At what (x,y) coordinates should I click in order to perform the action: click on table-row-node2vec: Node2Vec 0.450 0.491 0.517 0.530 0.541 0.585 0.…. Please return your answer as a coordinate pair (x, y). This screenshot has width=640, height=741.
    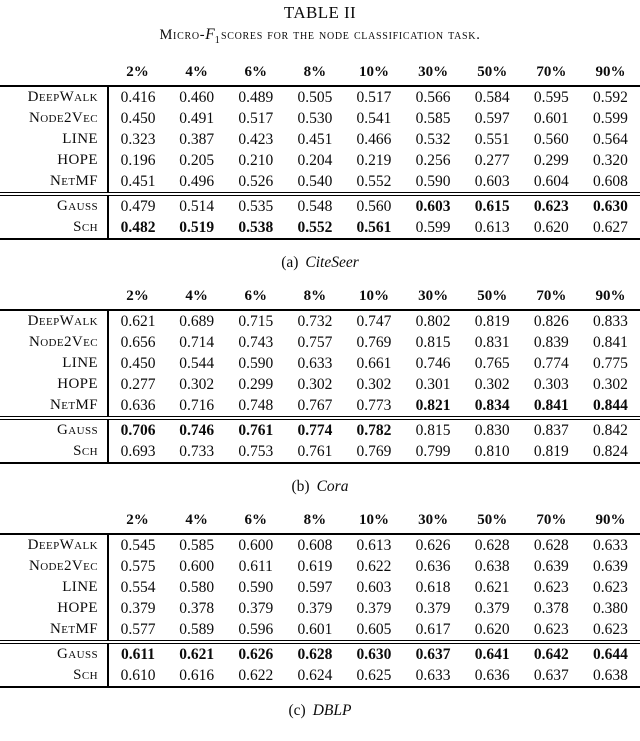
    Looking at the image, I should click on (320, 118).